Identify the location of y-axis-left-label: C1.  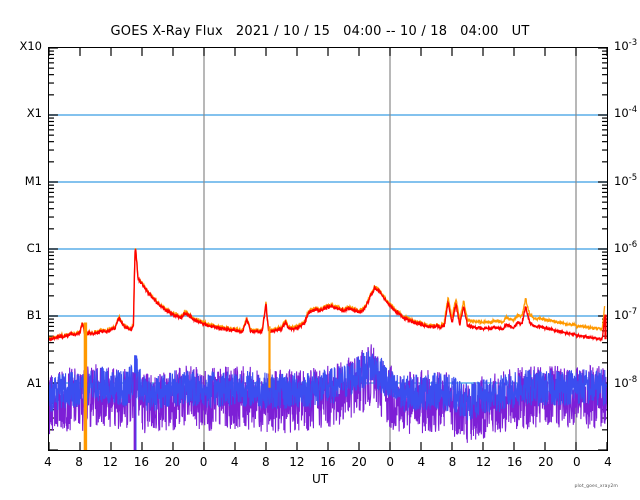
(34, 248).